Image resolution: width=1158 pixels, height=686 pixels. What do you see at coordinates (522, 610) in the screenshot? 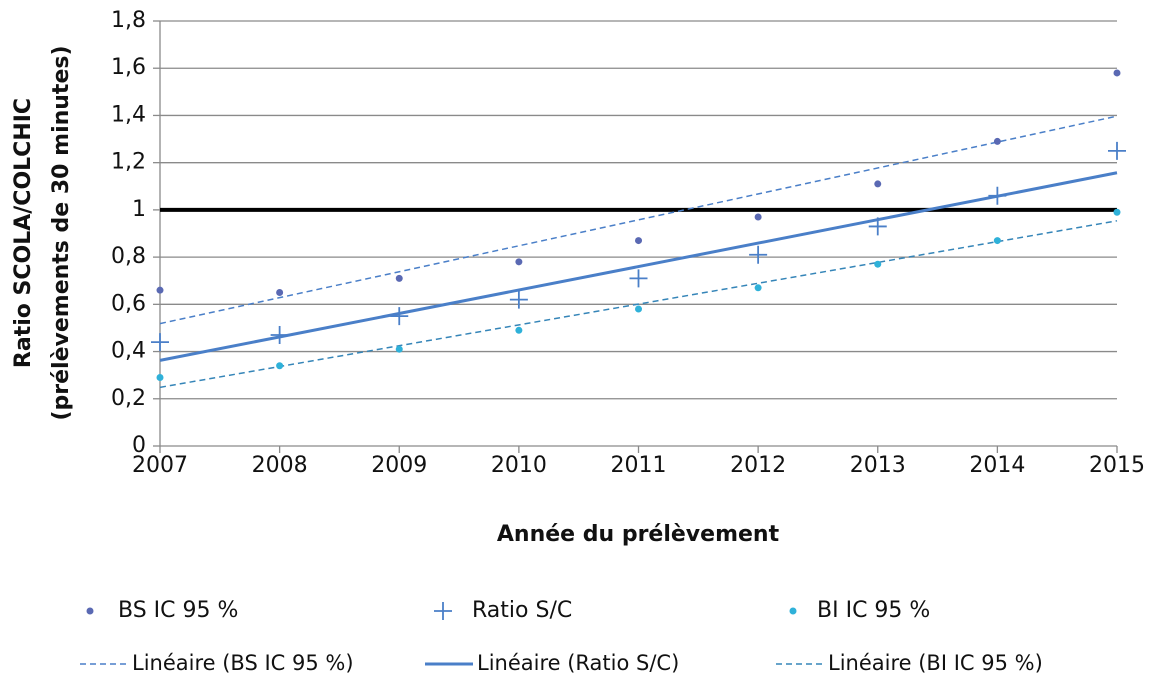
I see `legend-label: Ratio S/C` at bounding box center [522, 610].